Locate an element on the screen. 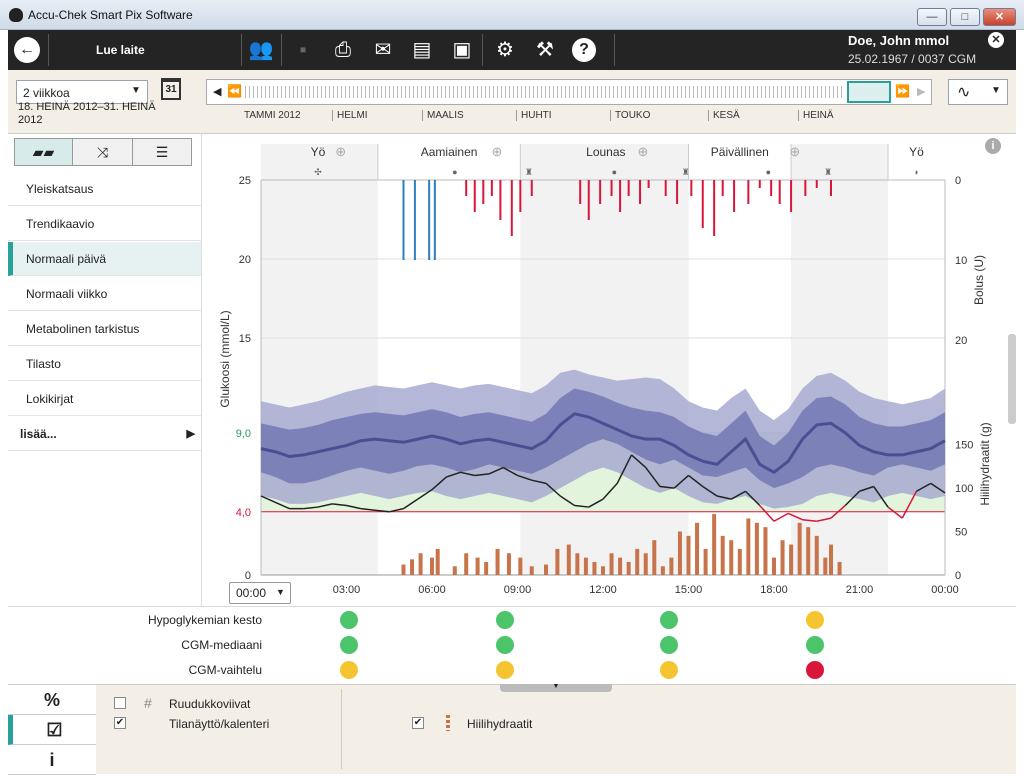  carbs-checkbox: ✔ is located at coordinates (418, 723).